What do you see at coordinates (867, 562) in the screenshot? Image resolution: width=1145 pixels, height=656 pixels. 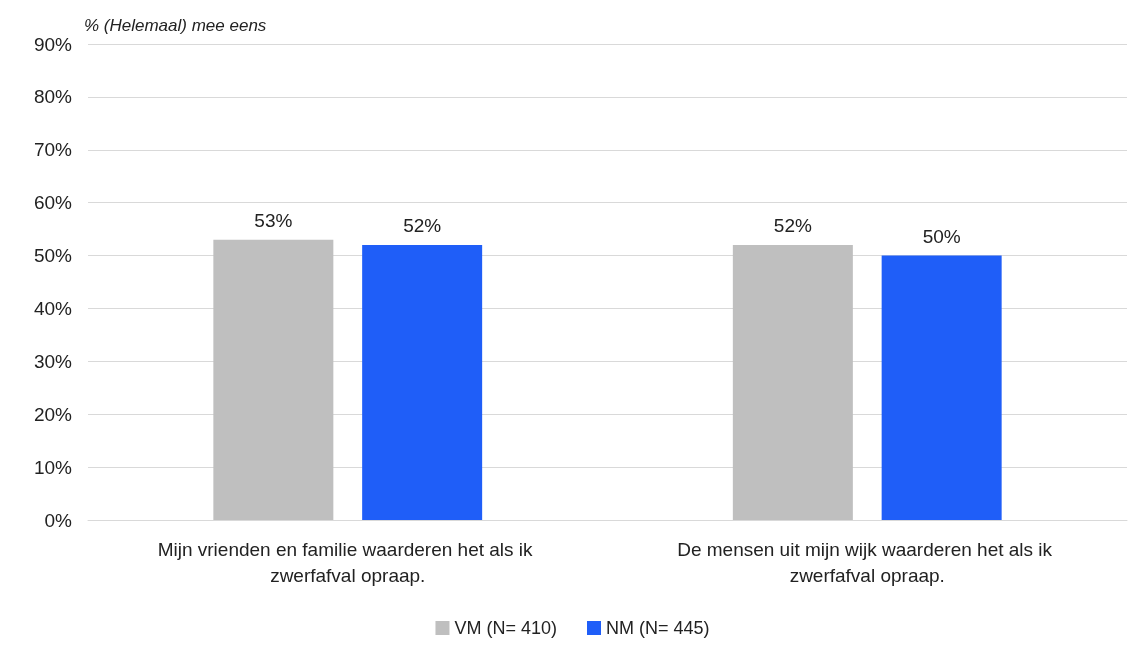 I see `x-tick-label: De mensen uit mijn wijk waarderen het als ik zwerfafval opraap.` at bounding box center [867, 562].